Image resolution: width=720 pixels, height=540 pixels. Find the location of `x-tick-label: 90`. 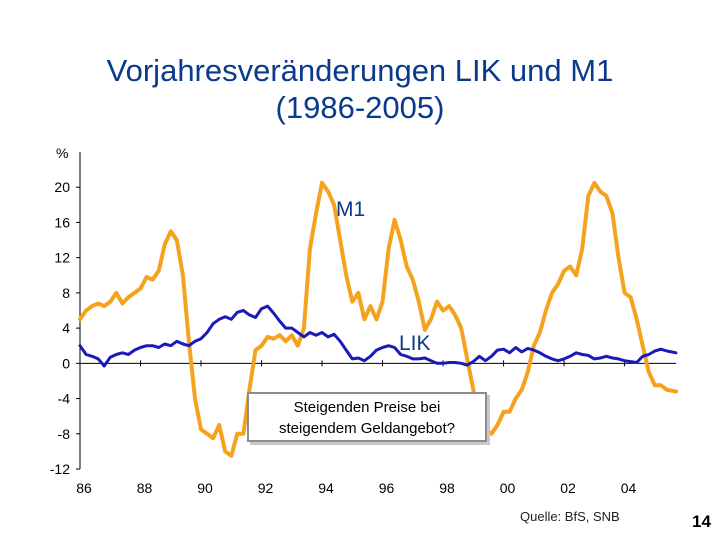

x-tick-label: 90 is located at coordinates (205, 488).